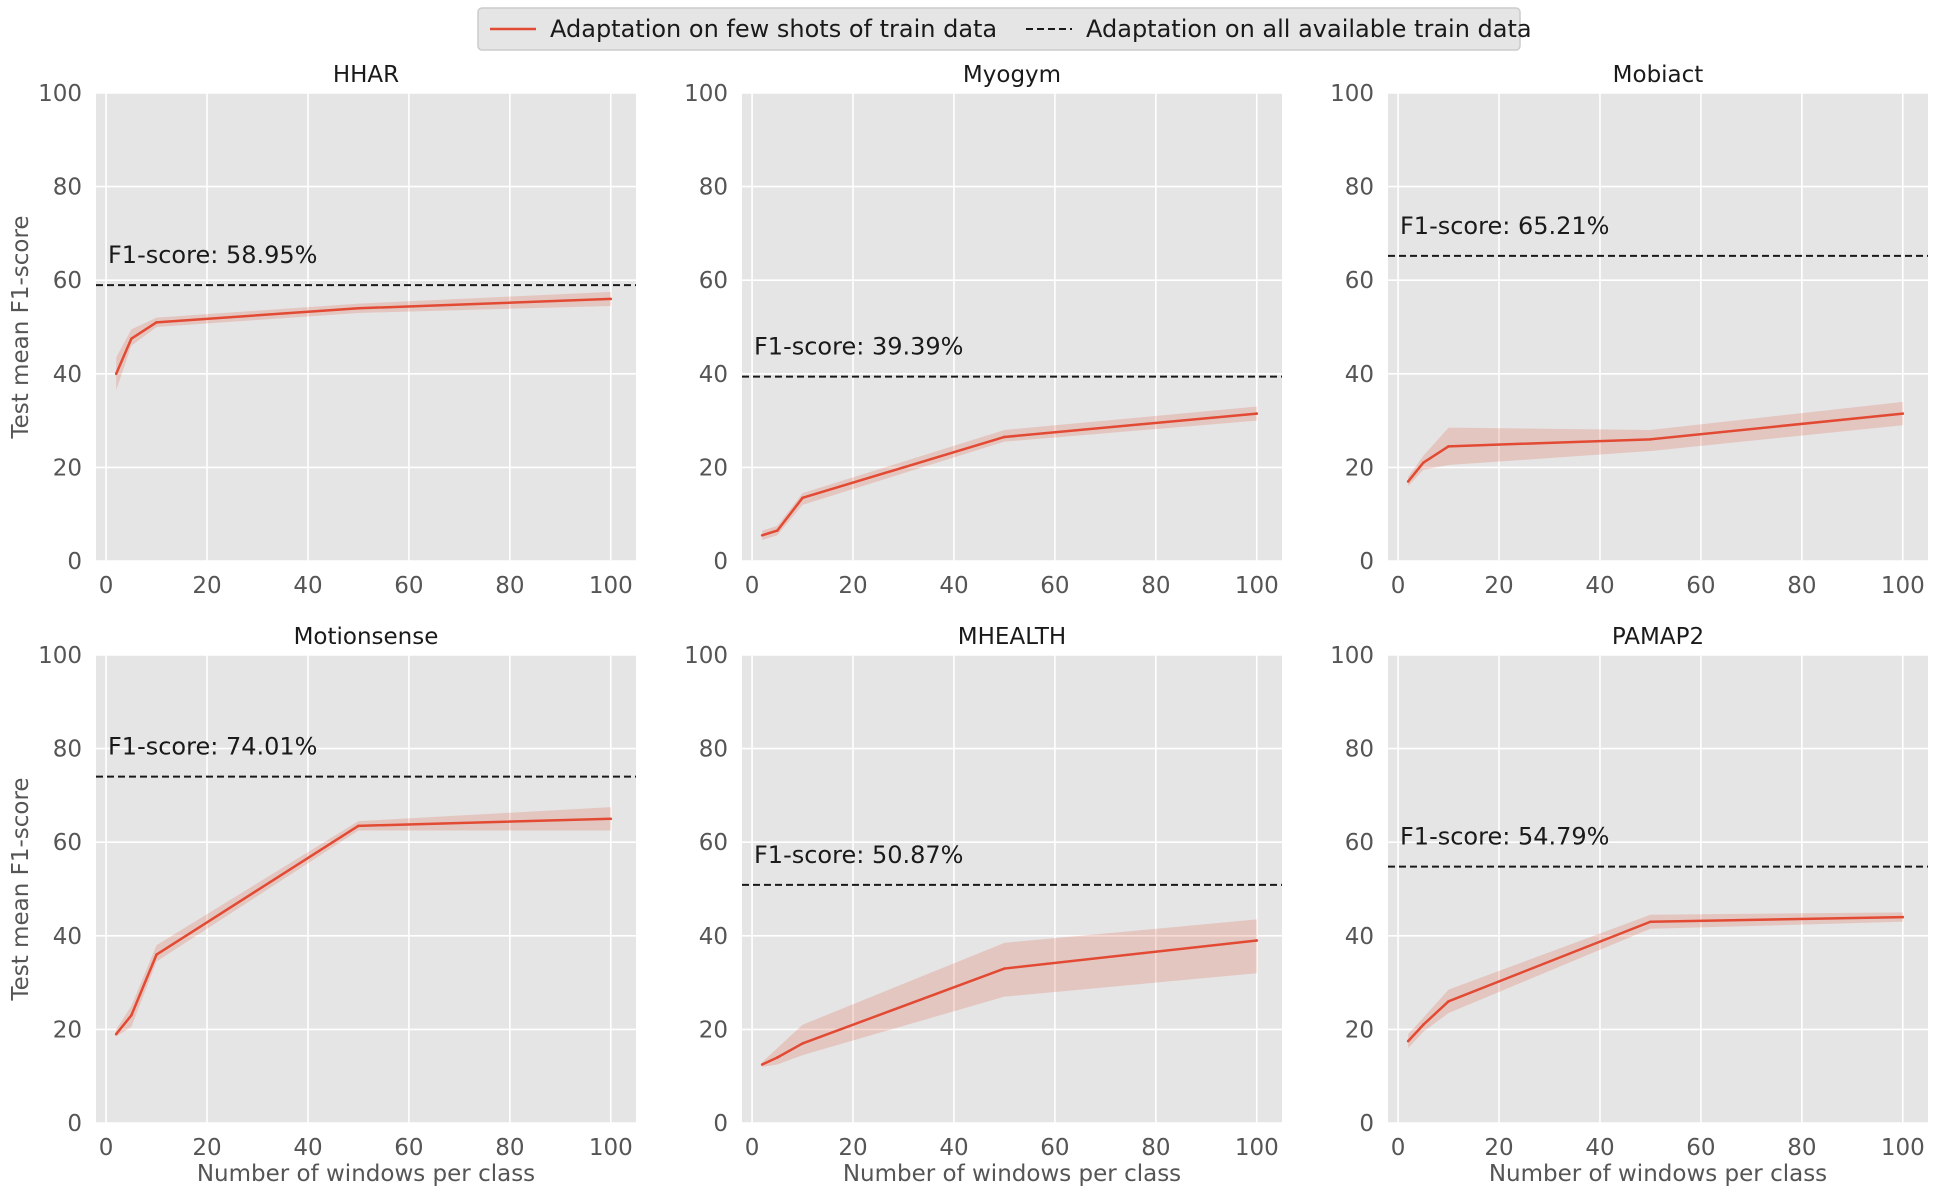  I want to click on legend-box, so click(999, 29).